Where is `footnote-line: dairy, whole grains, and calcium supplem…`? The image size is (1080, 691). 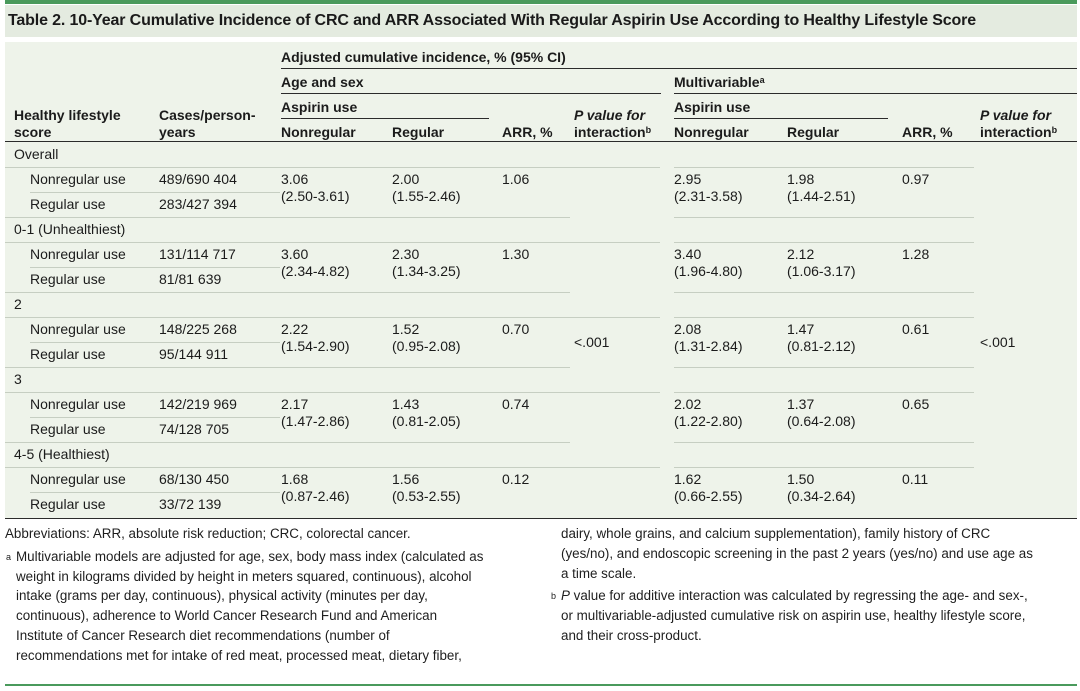
footnote-line: dairy, whole grains, and calcium supplem… is located at coordinates (776, 533).